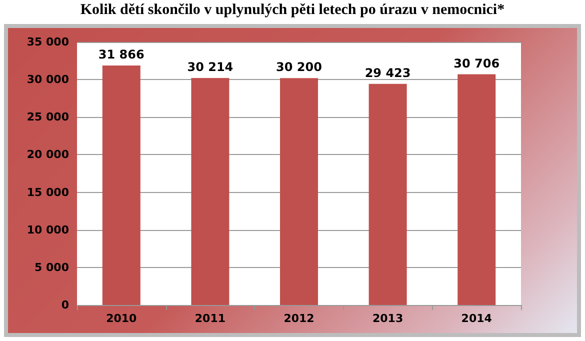  I want to click on y-tick-label: 20 000, so click(48, 155).